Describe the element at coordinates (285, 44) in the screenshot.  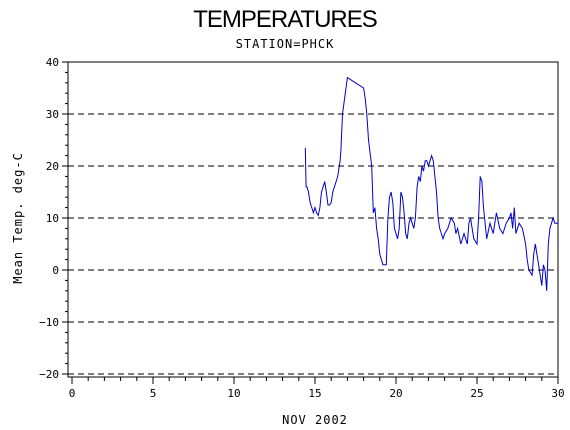
I see `chart-subtitle: STATION=PHCK` at that location.